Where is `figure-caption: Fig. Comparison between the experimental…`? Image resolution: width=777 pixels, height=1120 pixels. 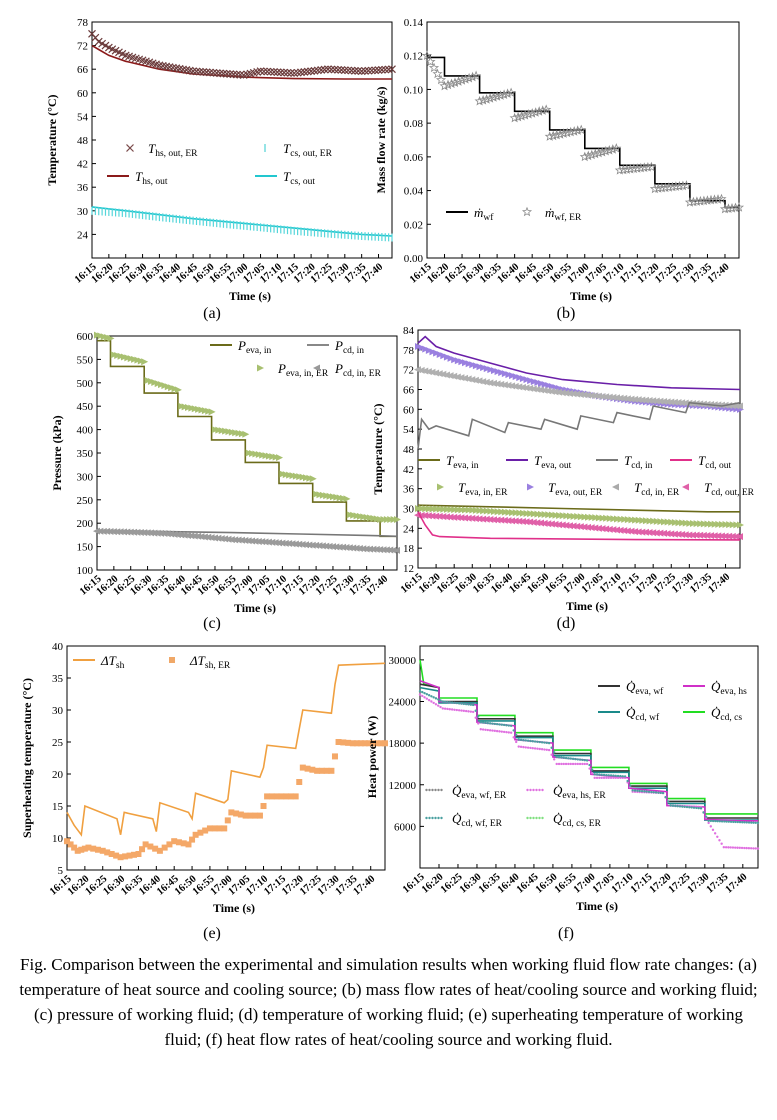
figure-caption: Fig. Comparison between the experimental… is located at coordinates (388, 1002).